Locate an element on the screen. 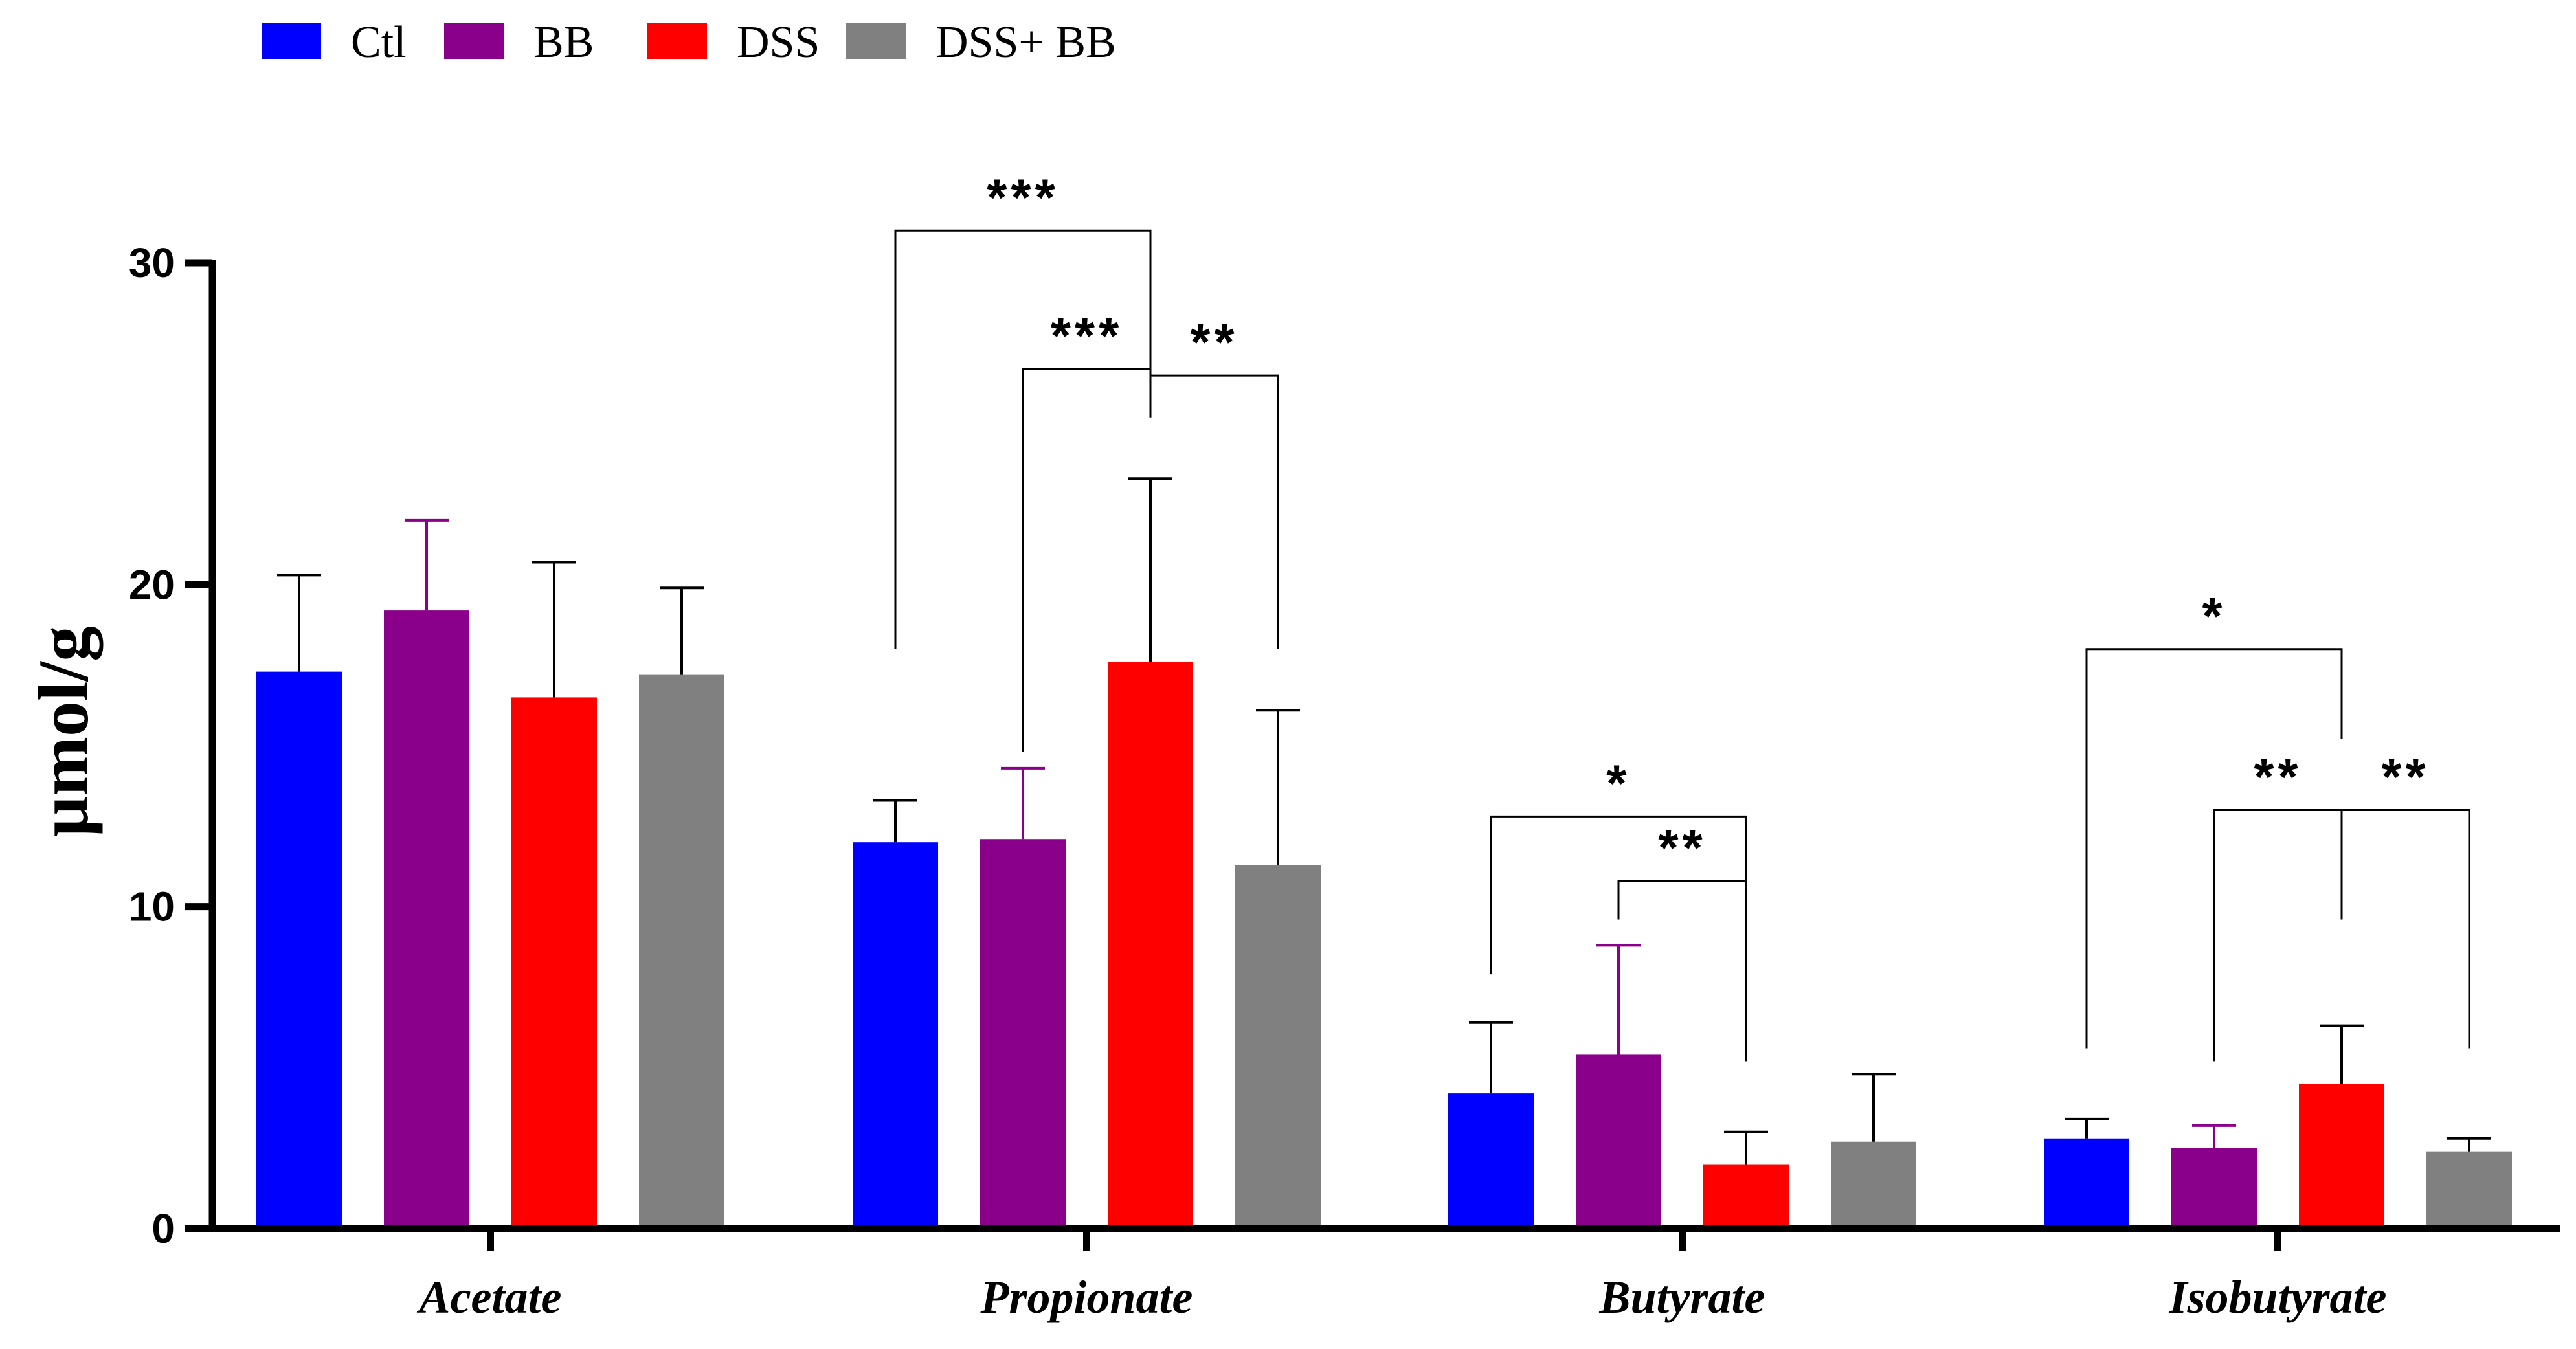  bar-ctl-propionate is located at coordinates (896, 1035).